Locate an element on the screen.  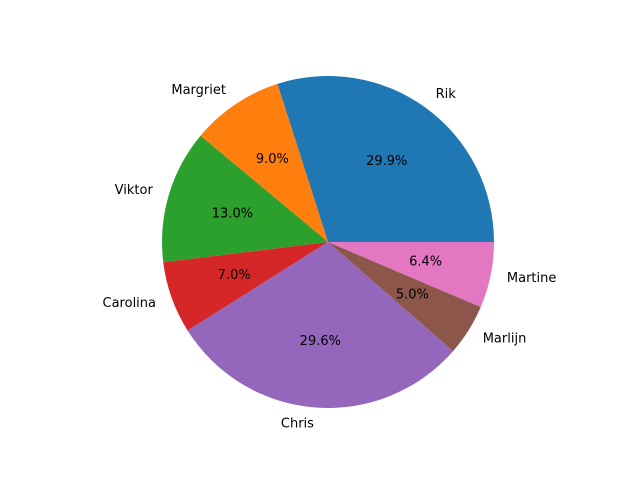
slice-label-rik: Rik is located at coordinates (446, 94).